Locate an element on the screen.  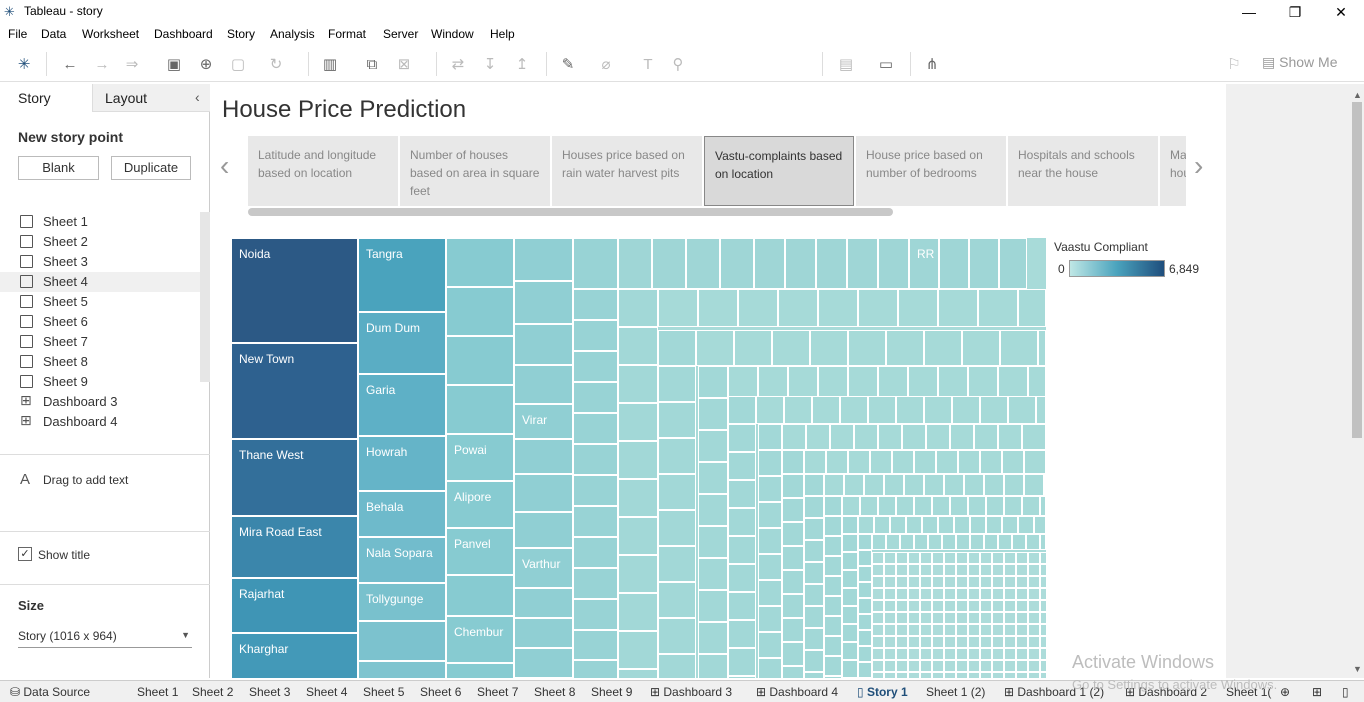
tab-layout: Layout ‹ is located at coordinates (151, 98).